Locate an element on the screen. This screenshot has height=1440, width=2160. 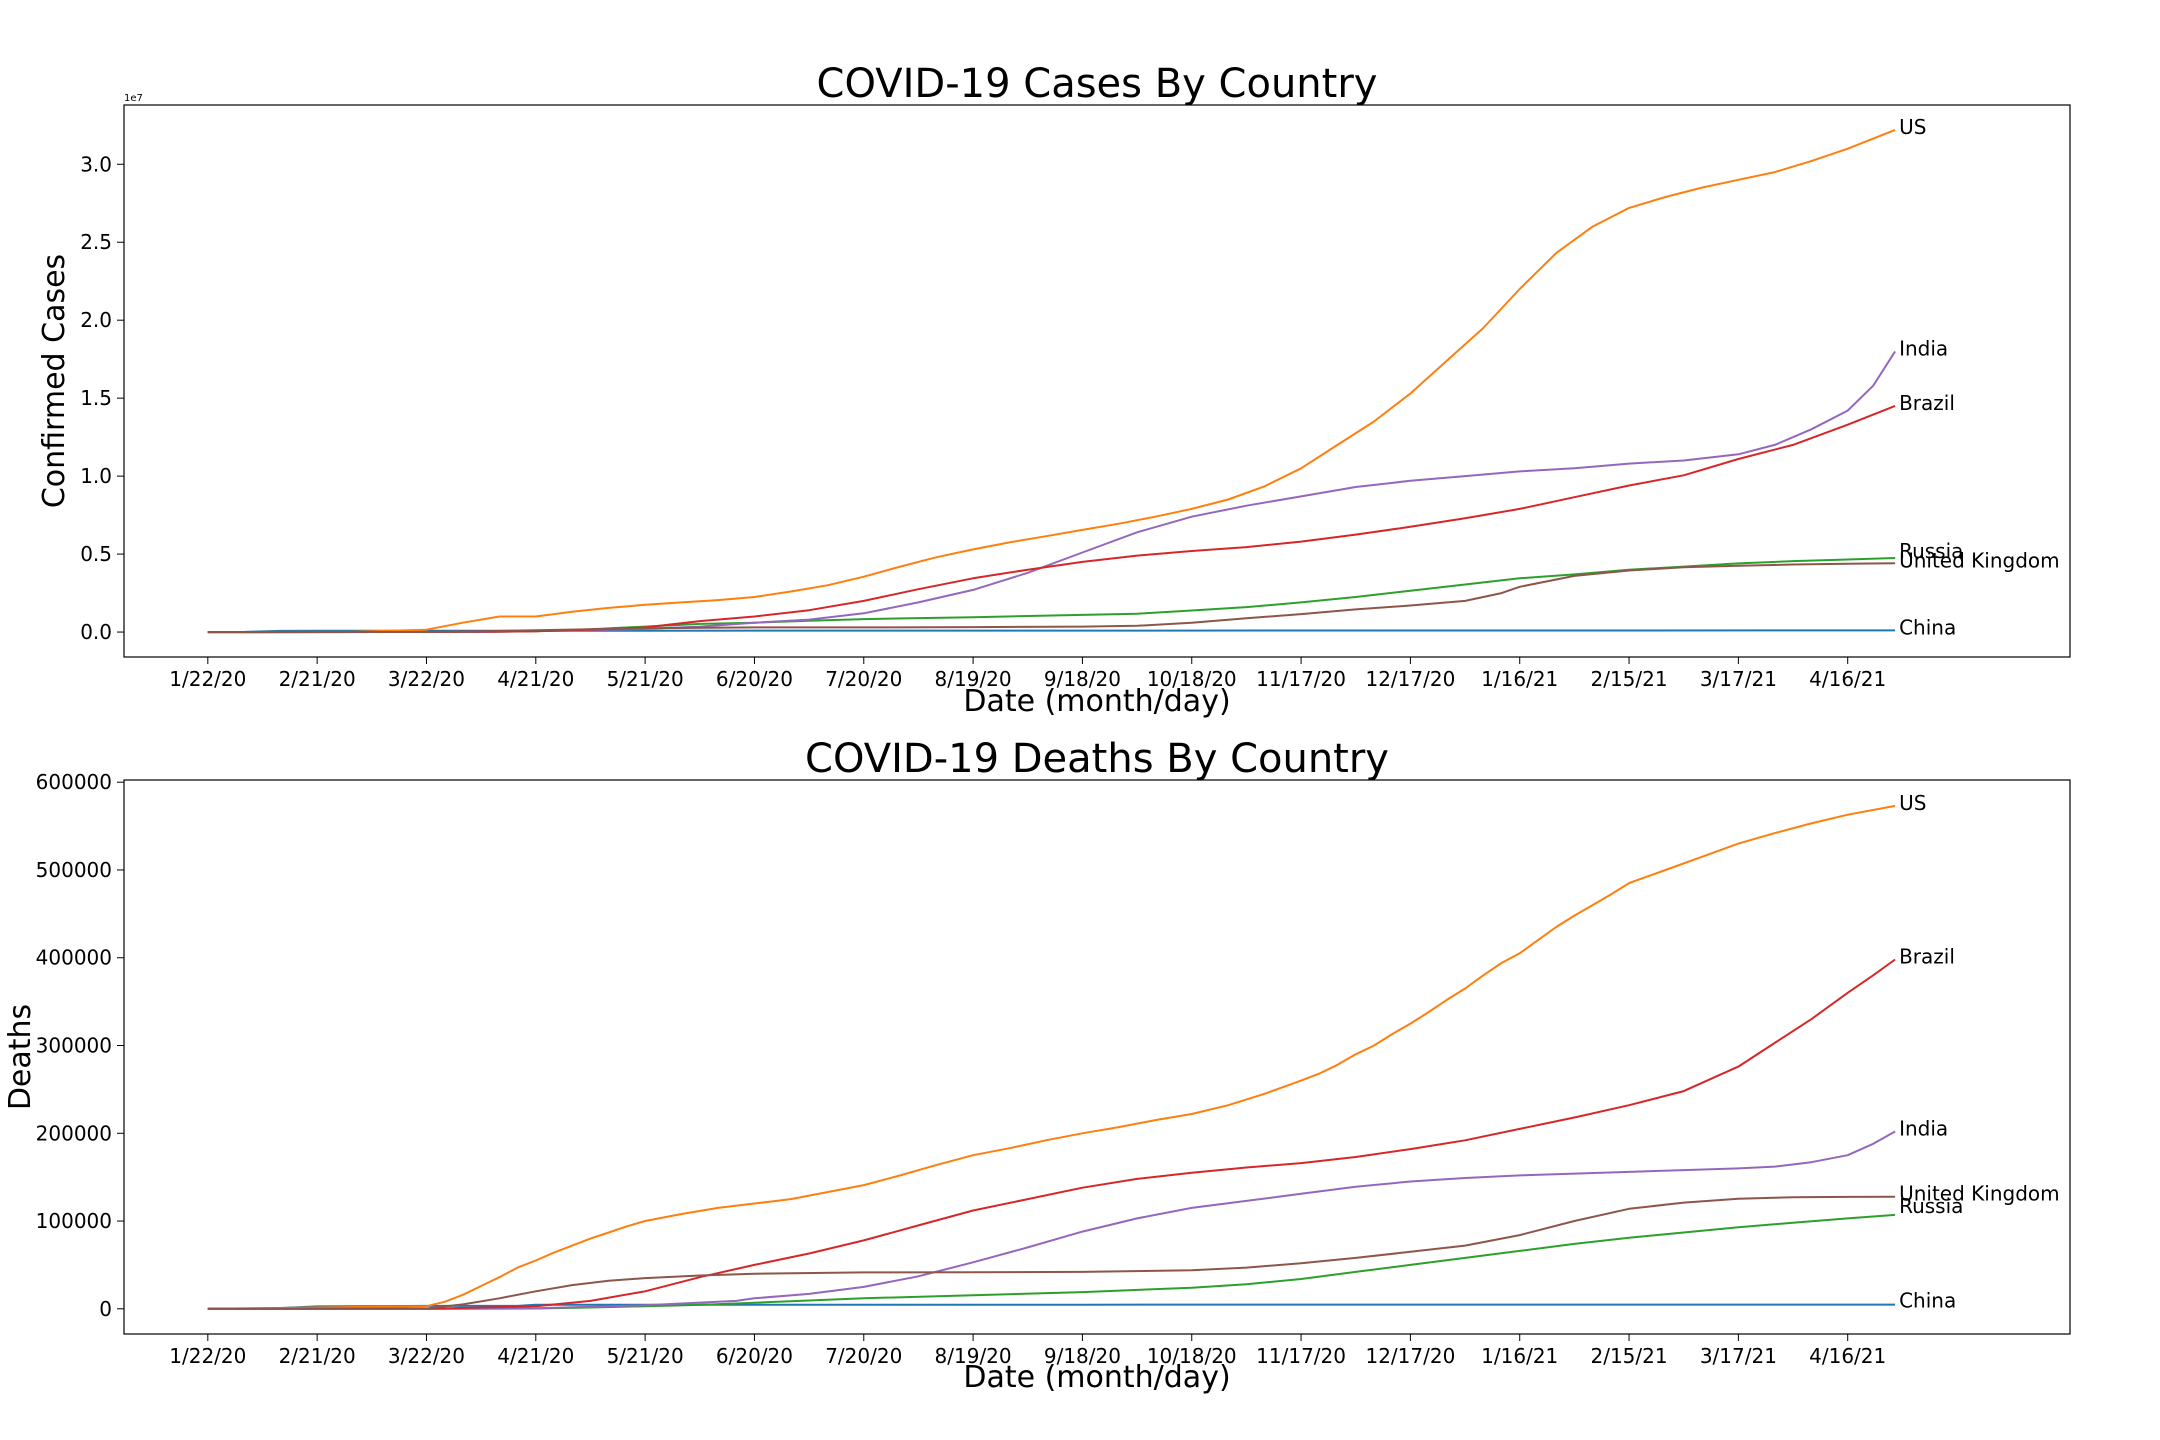
cases-x-tick-label: 3/22/20 is located at coordinates (426, 679).